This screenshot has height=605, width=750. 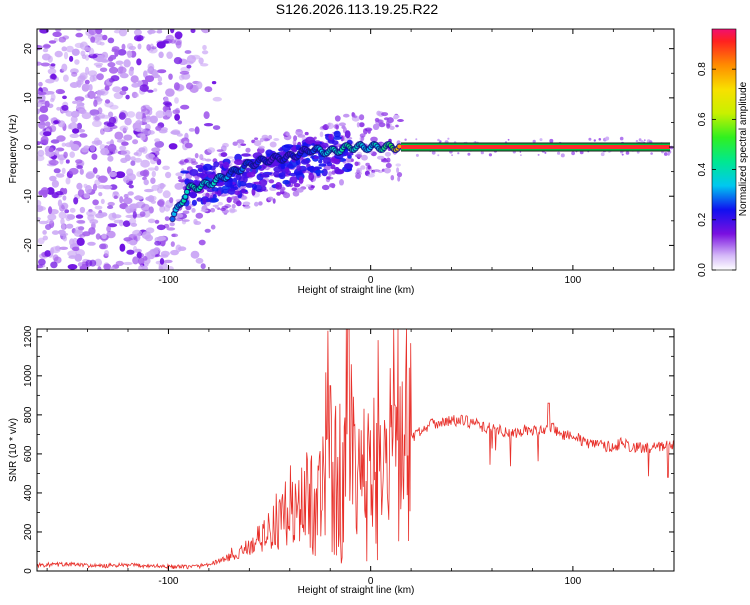 What do you see at coordinates (168, 581) in the screenshot?
I see `x-tick-label: -100` at bounding box center [168, 581].